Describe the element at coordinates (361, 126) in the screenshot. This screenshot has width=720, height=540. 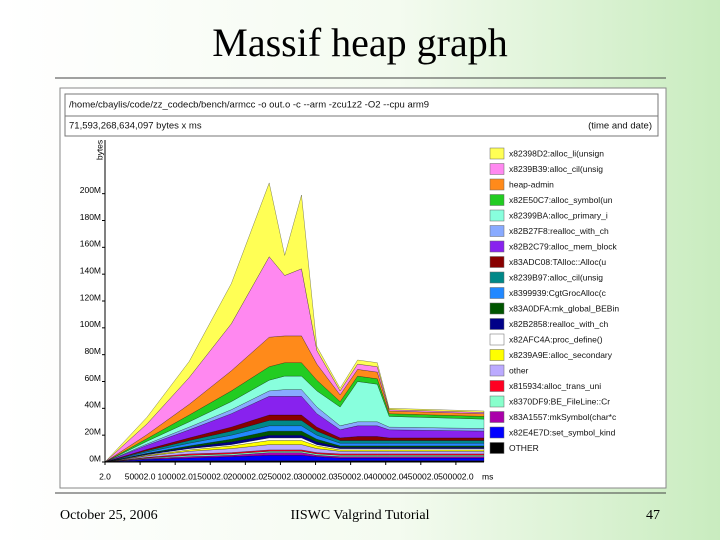
I see `total-box` at that location.